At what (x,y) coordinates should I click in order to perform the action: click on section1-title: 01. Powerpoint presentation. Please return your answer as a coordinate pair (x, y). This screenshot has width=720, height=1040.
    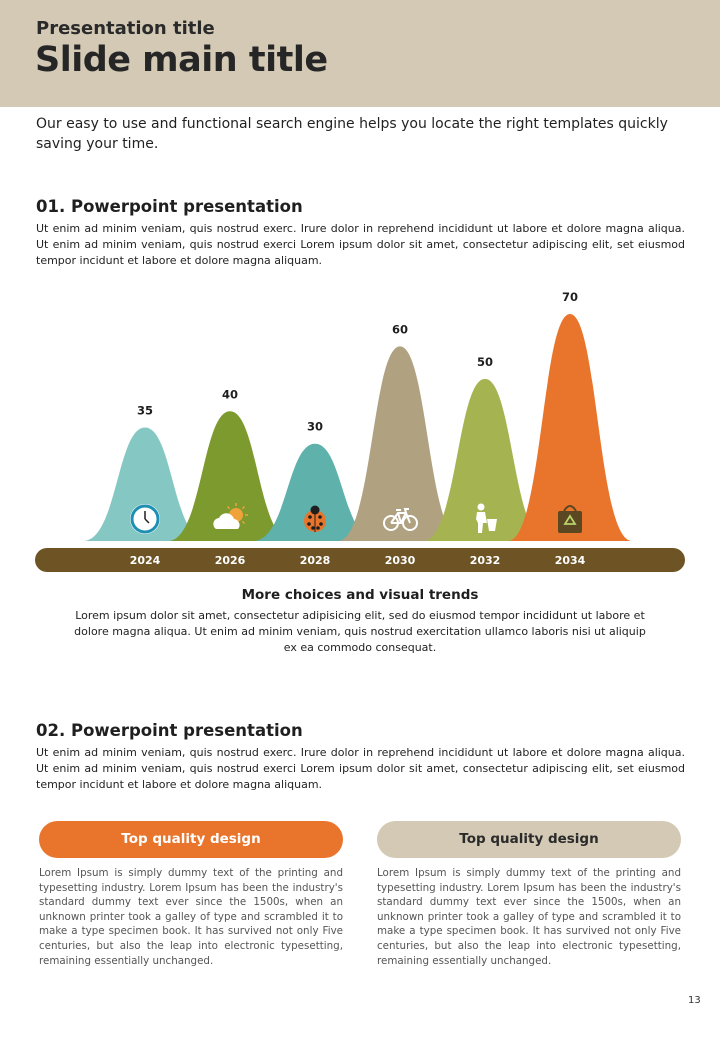
    Looking at the image, I should click on (169, 206).